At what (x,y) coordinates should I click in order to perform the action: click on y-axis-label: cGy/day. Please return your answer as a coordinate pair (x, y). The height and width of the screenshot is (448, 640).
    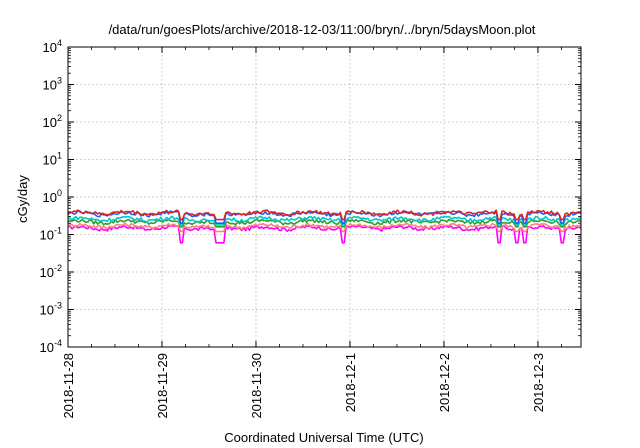
    Looking at the image, I should click on (22, 199).